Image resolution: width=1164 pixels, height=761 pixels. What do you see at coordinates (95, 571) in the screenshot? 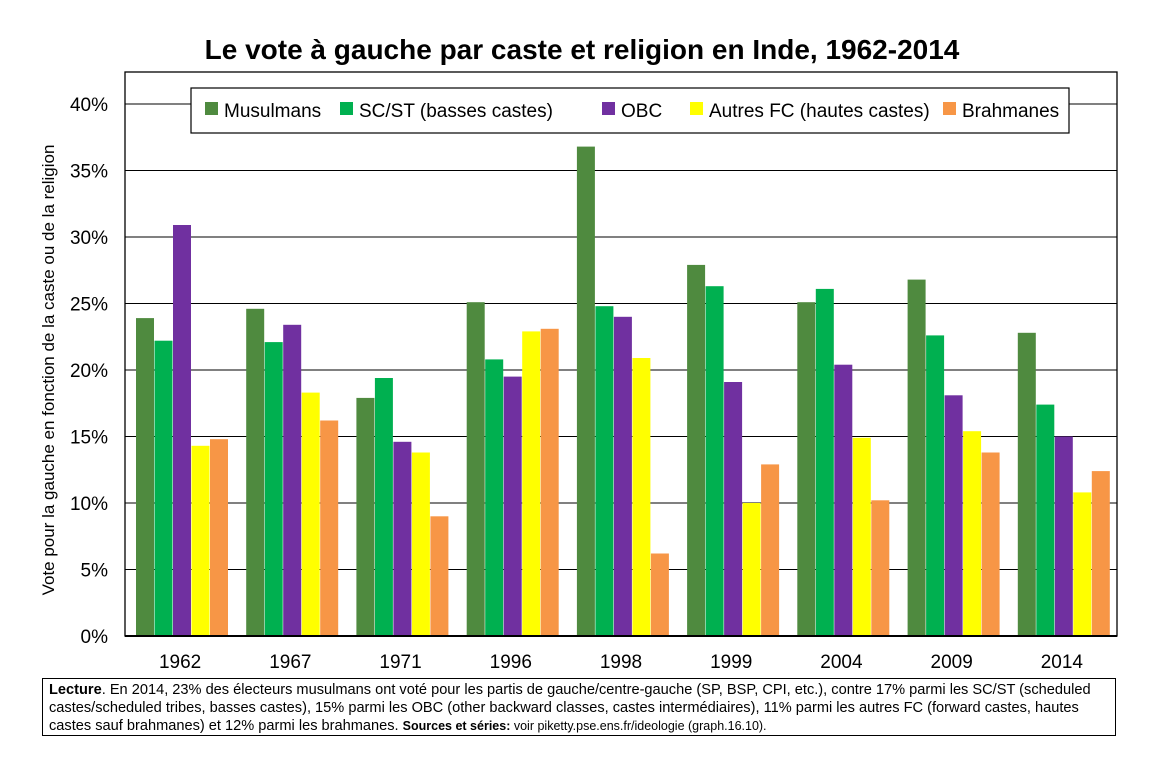
I see `y-tick-label: 5%` at bounding box center [95, 571].